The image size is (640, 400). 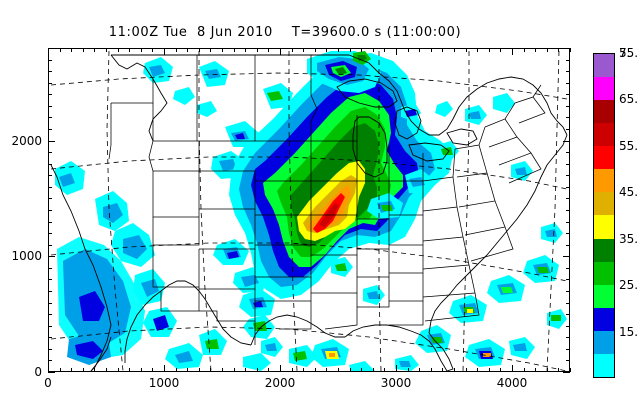 I want to click on echo-group-southwest, so click(x=141, y=265).